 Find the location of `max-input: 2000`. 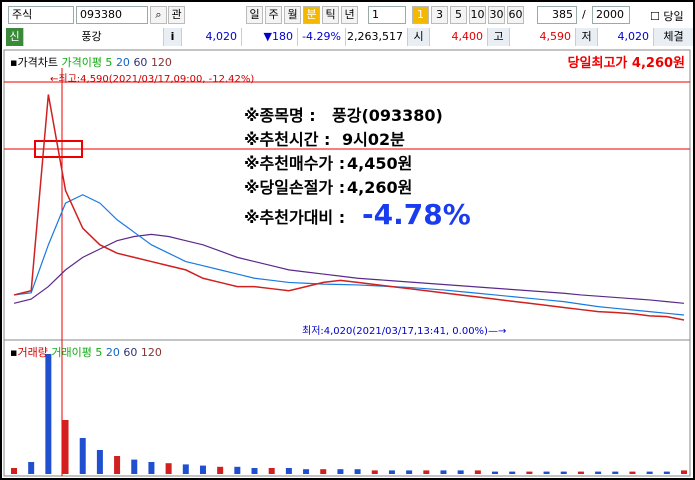

max-input: 2000 is located at coordinates (611, 15).